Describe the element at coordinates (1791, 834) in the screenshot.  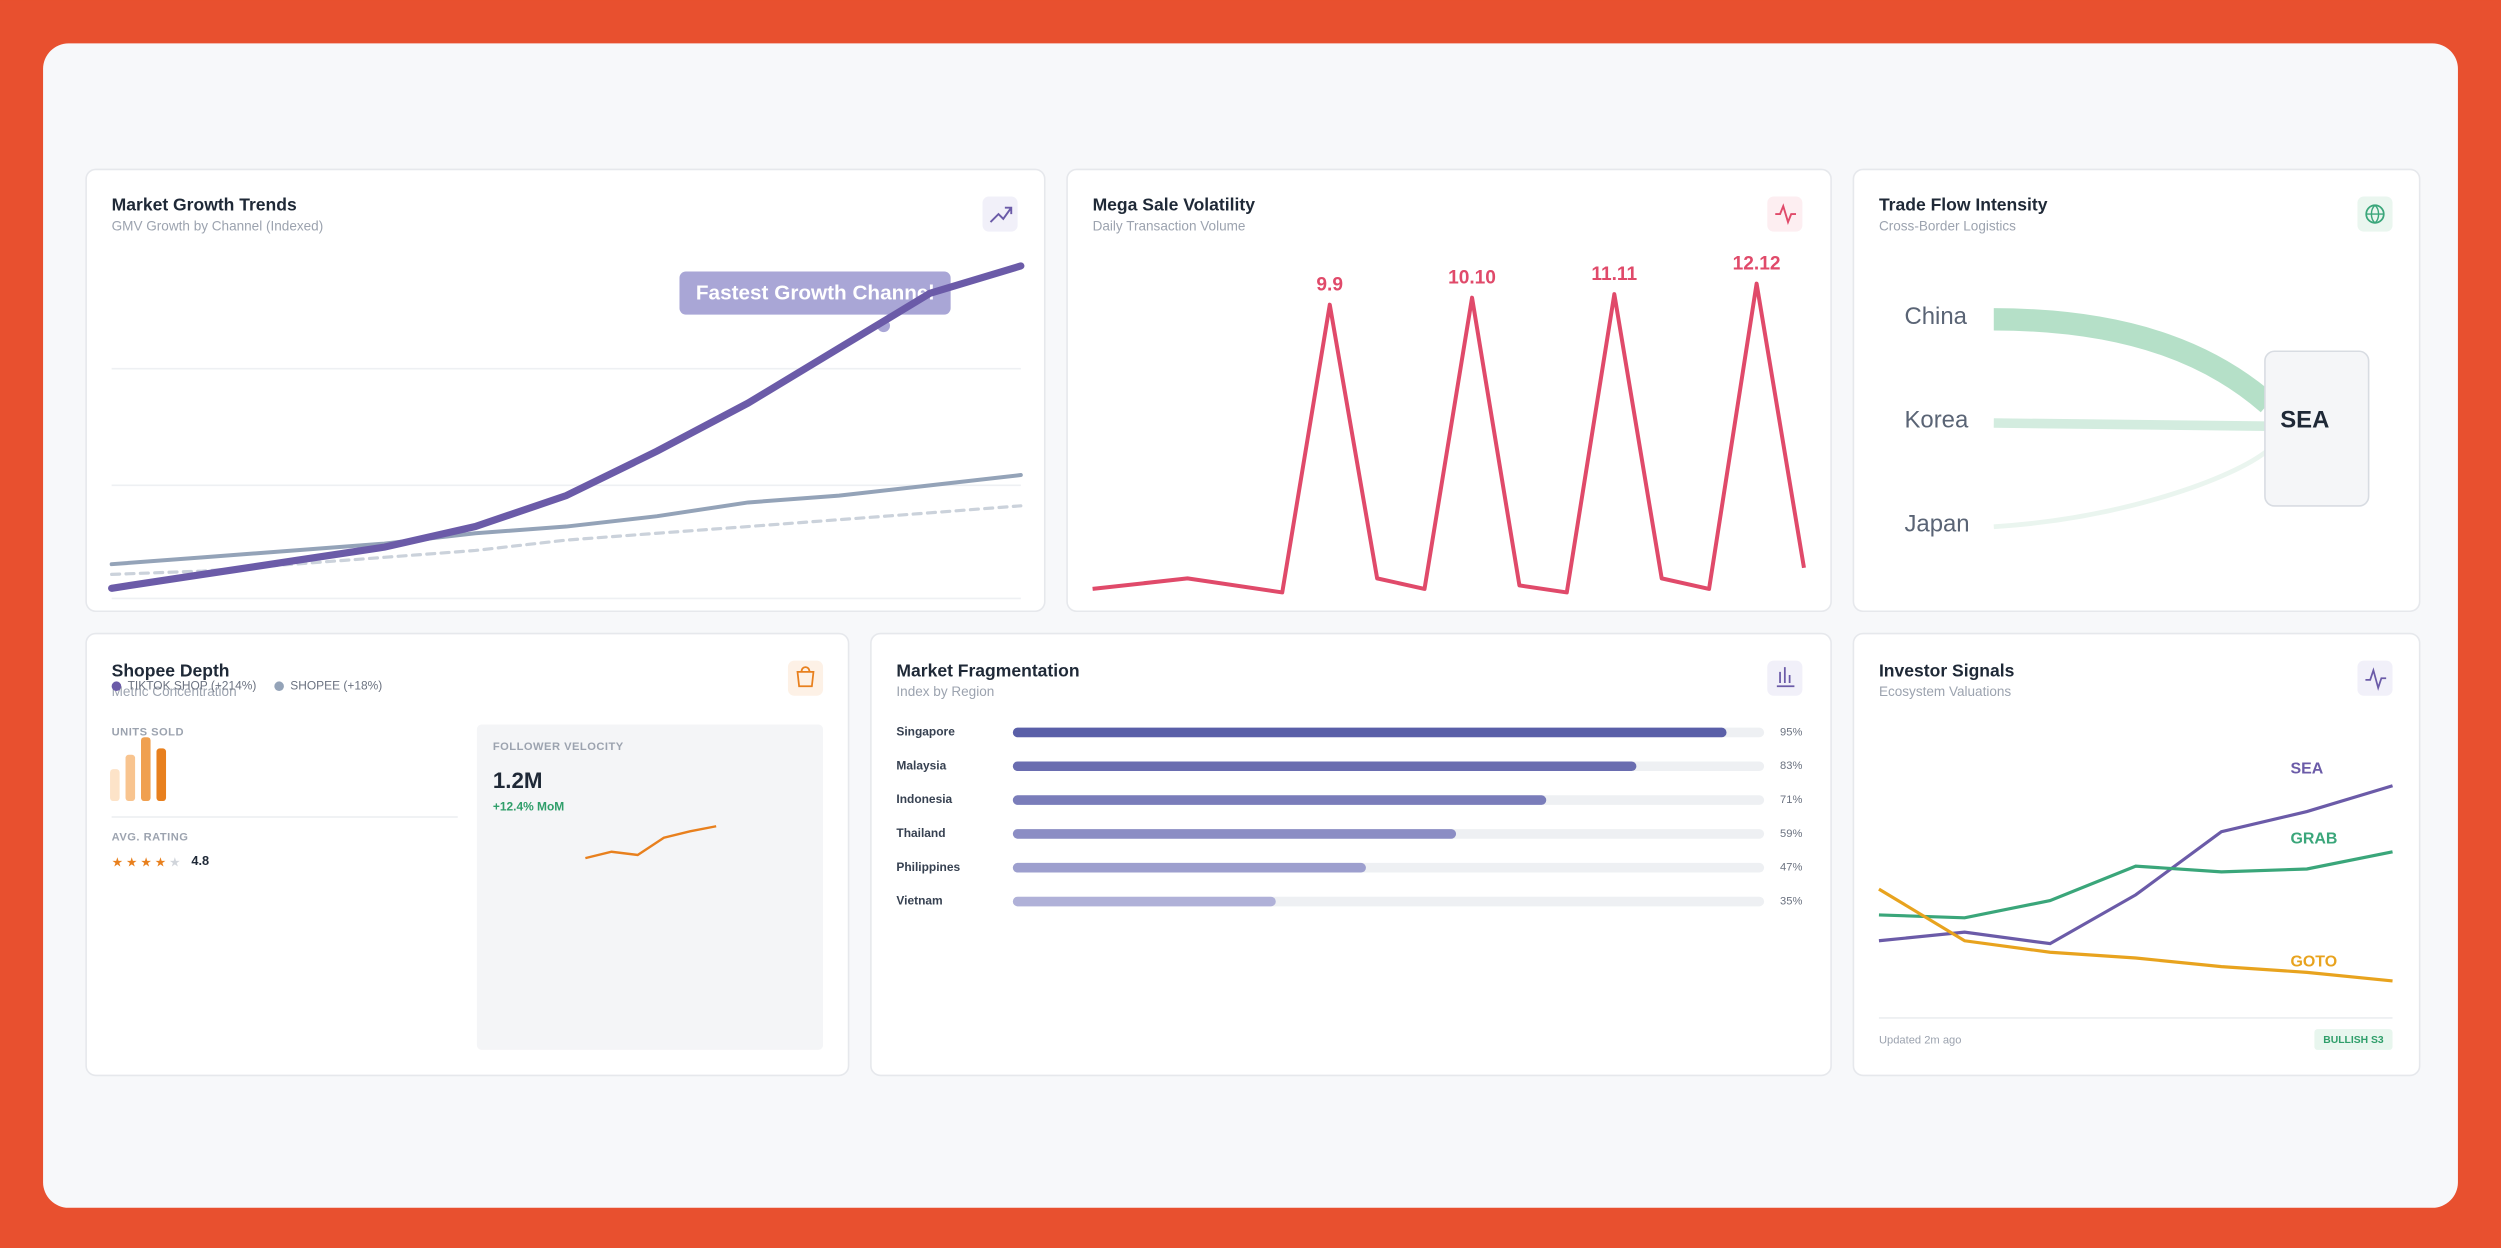
I see `value-label: 59%` at that location.